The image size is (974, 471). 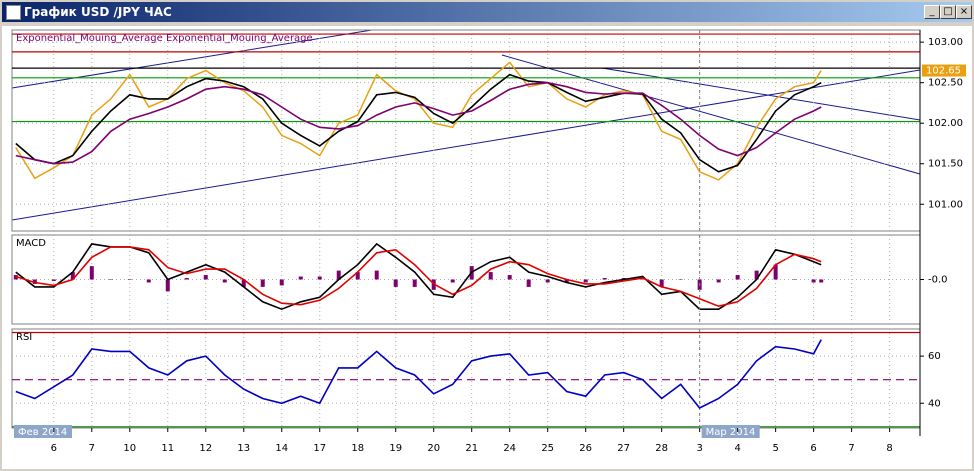 I want to click on y-tick-label: 102.00, so click(x=945, y=123).